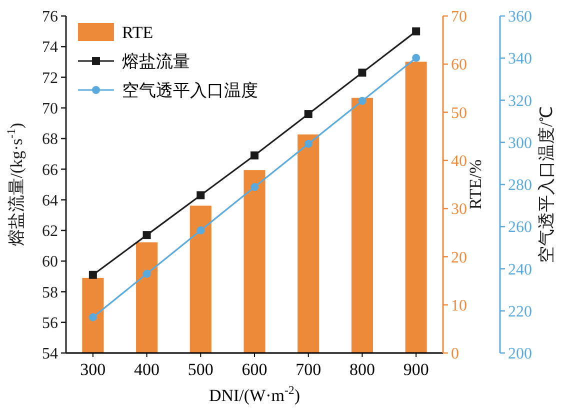 The image size is (569, 410). What do you see at coordinates (147, 369) in the screenshot?
I see `x-tick-label: 400` at bounding box center [147, 369].